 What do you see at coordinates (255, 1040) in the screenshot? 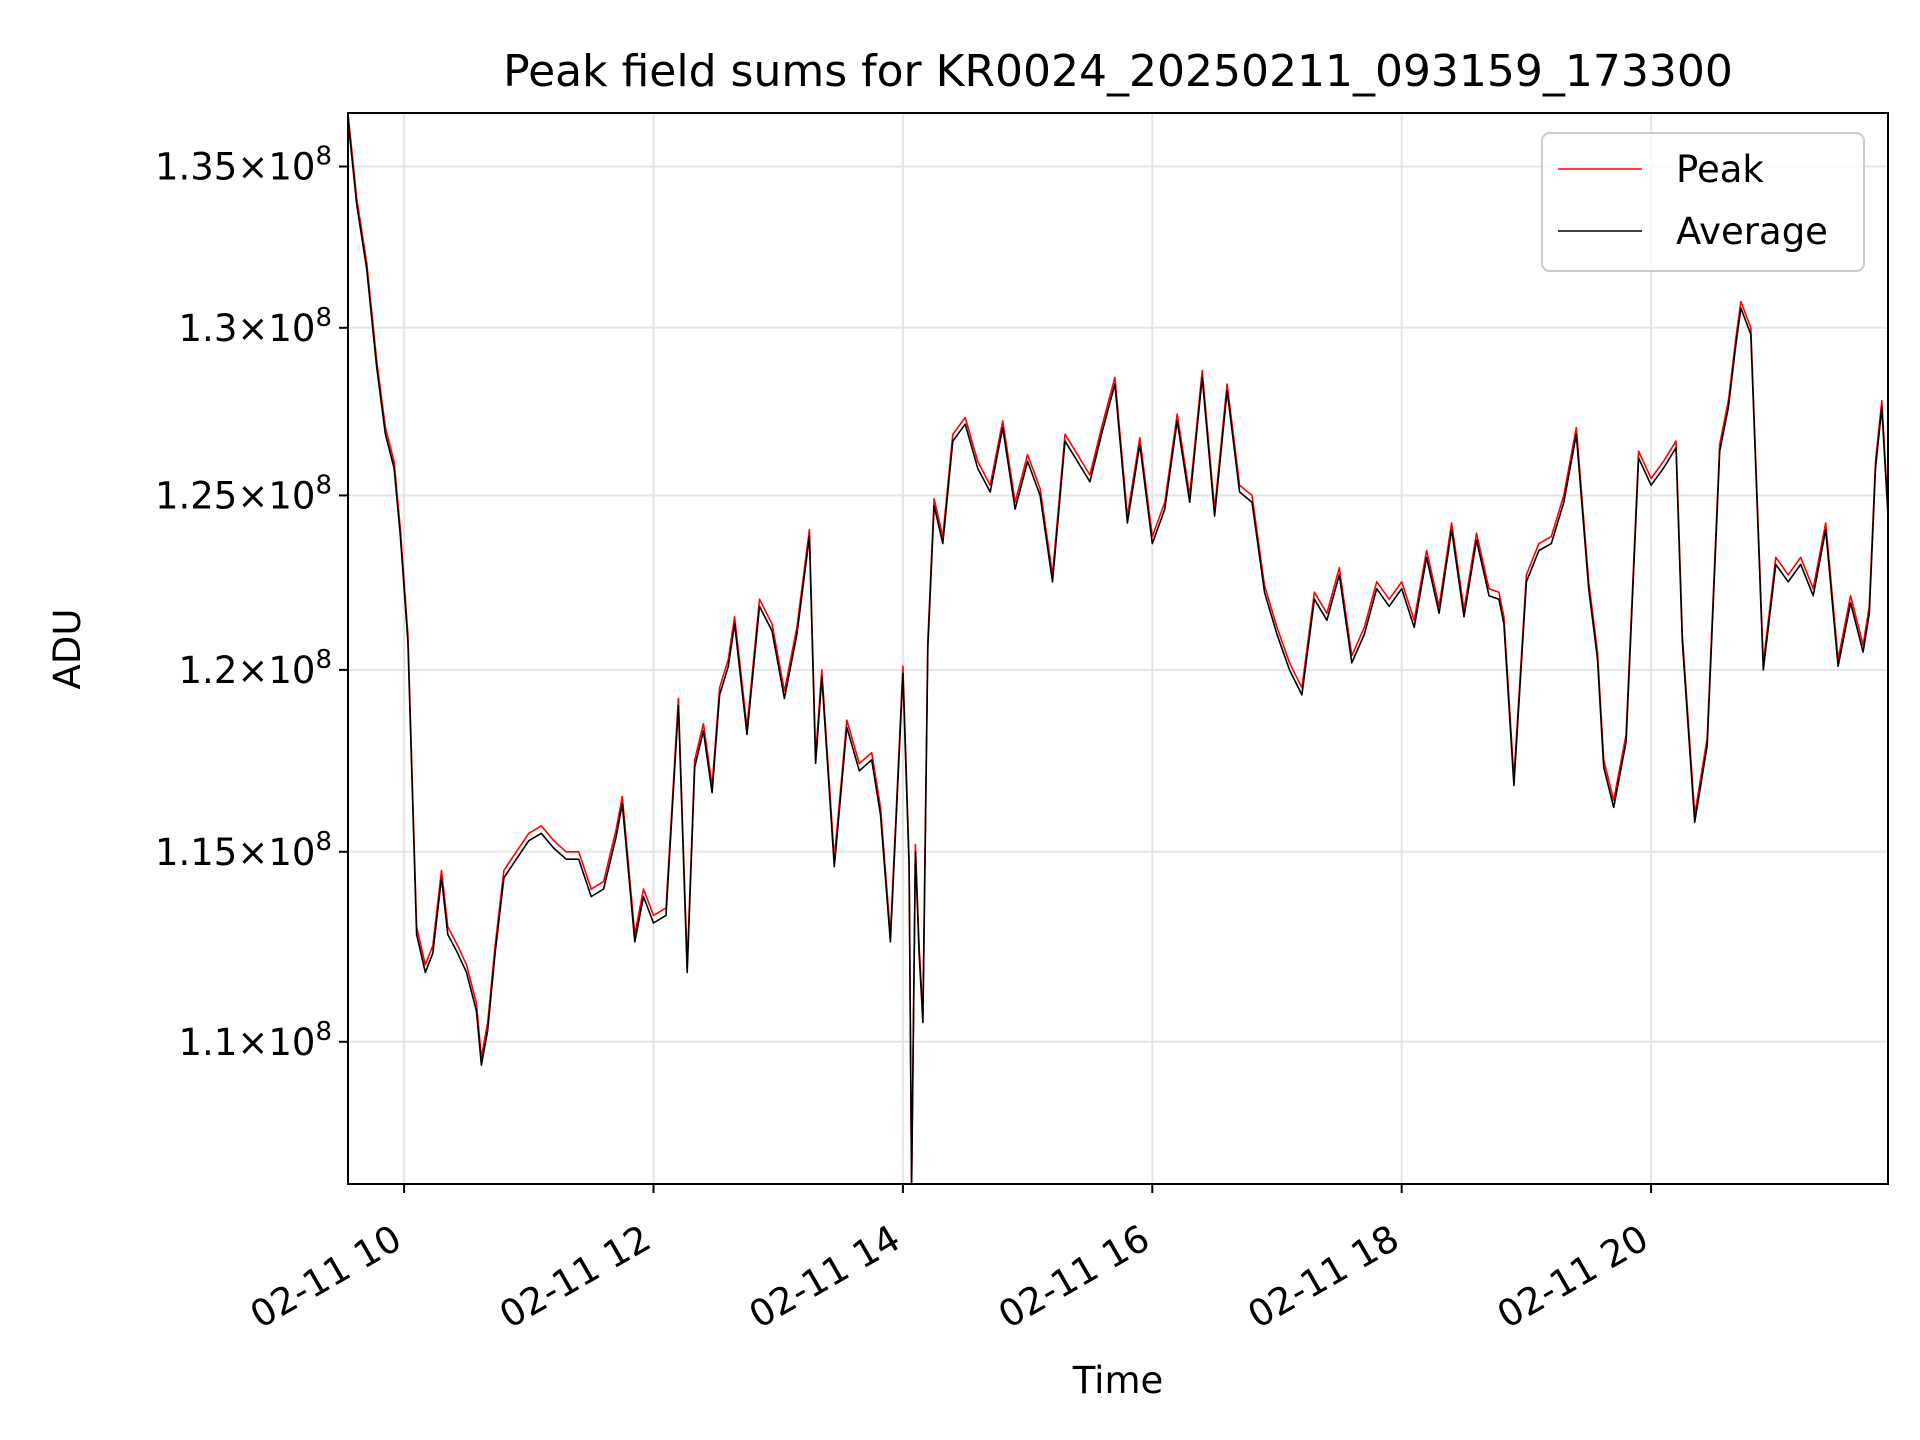
I see `y-tick-label: 1.1×10⁸` at bounding box center [255, 1040].